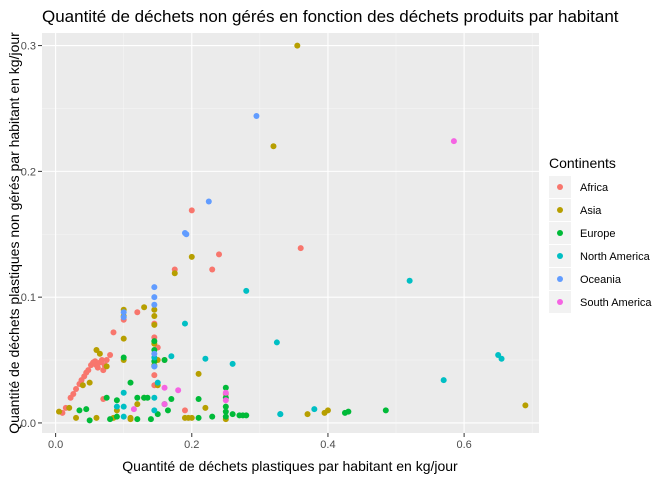 The image size is (672, 480). I want to click on legend-label-africa: Africa, so click(594, 188).